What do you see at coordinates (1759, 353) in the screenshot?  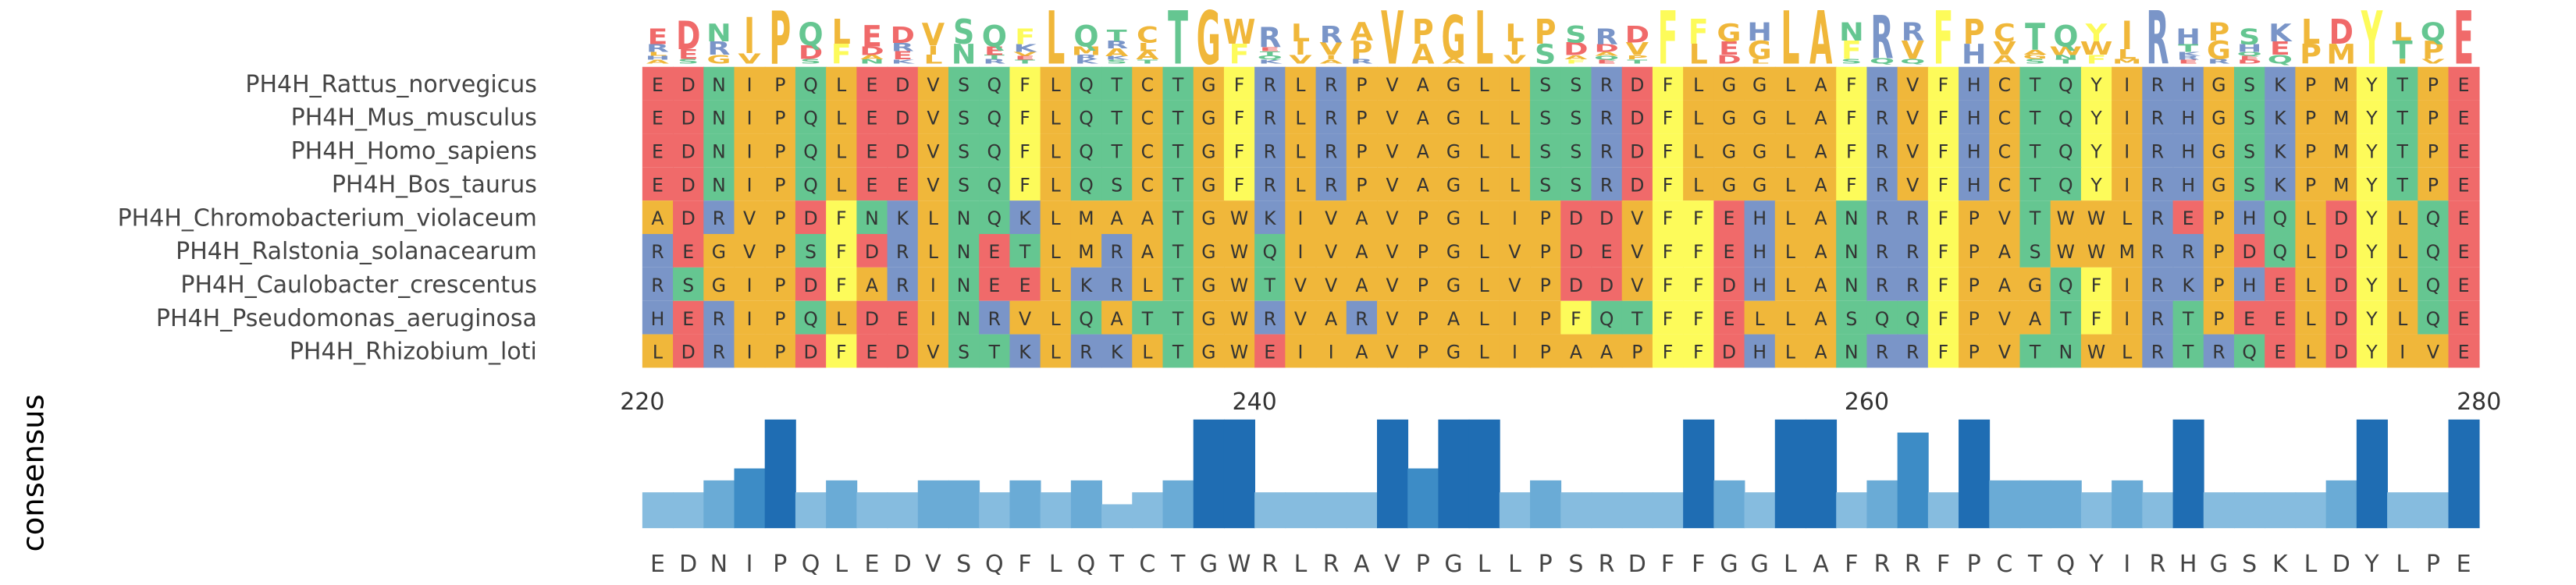 I see `residue-letter: H` at bounding box center [1759, 353].